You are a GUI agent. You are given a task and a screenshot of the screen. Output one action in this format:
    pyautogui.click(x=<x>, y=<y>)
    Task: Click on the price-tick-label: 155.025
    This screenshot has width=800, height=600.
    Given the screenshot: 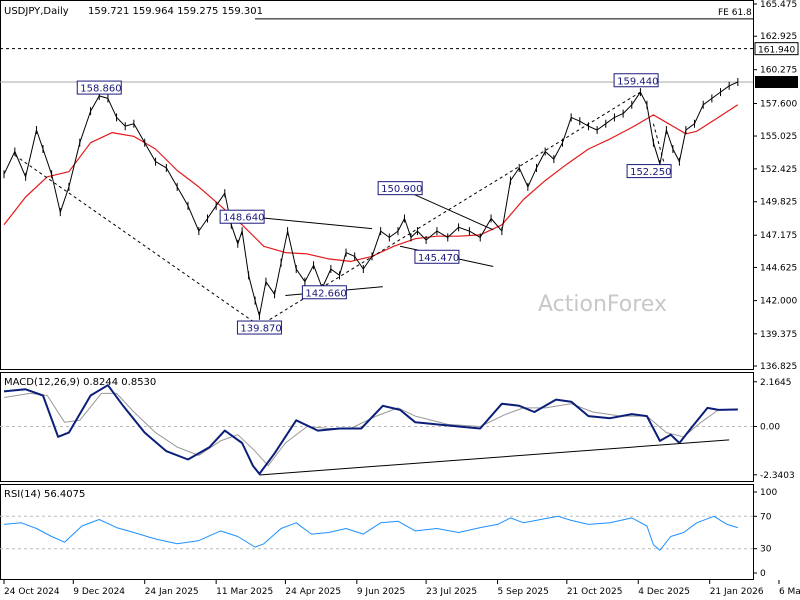 What is the action you would take?
    pyautogui.click(x=778, y=137)
    